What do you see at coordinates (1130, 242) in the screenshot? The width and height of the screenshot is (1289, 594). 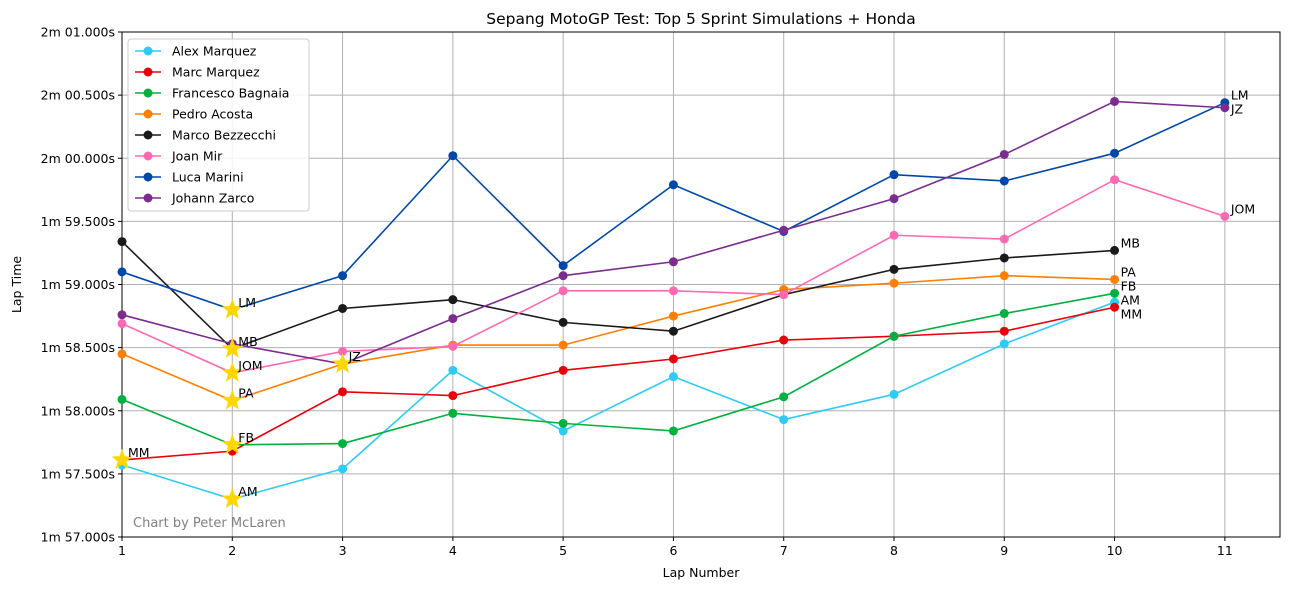 I see `end-label: MB` at bounding box center [1130, 242].